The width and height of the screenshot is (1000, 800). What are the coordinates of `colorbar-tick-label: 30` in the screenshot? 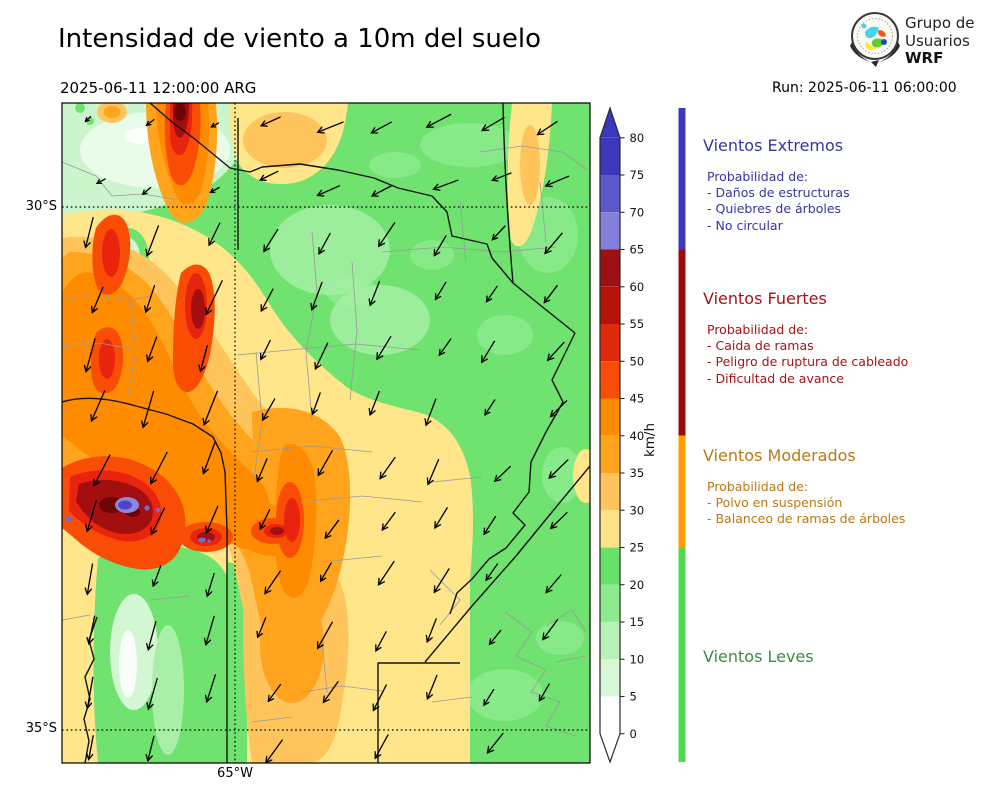 It's located at (637, 510).